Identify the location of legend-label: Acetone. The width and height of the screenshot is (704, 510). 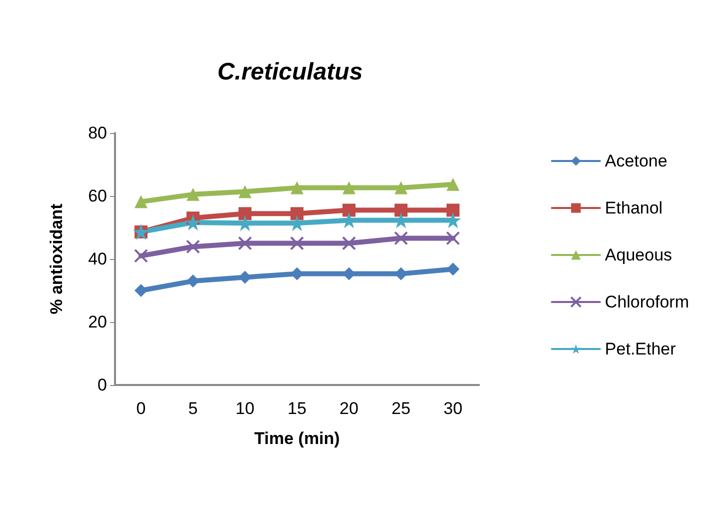
(636, 161).